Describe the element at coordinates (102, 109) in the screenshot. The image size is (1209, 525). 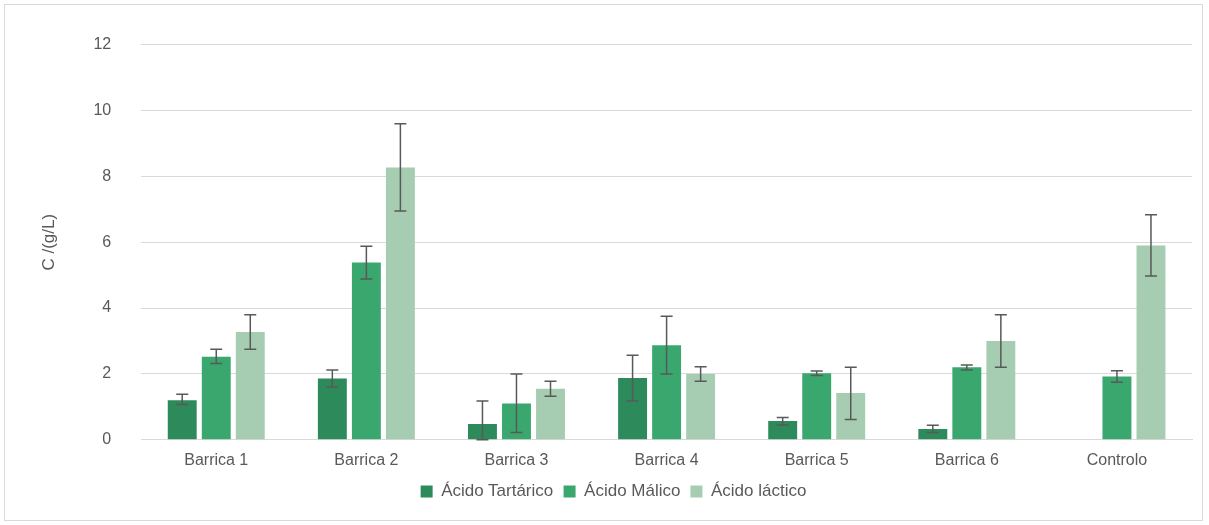
I see `y-tick-label: 10` at that location.